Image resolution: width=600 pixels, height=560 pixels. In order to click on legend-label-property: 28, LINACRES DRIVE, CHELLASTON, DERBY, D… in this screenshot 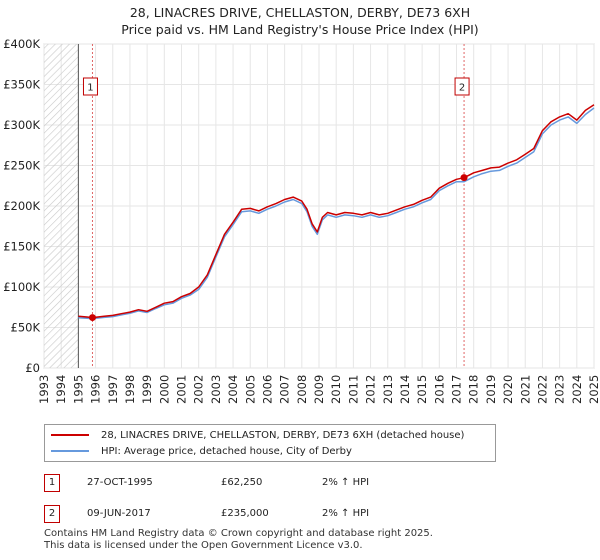, I will do `click(283, 435)`.